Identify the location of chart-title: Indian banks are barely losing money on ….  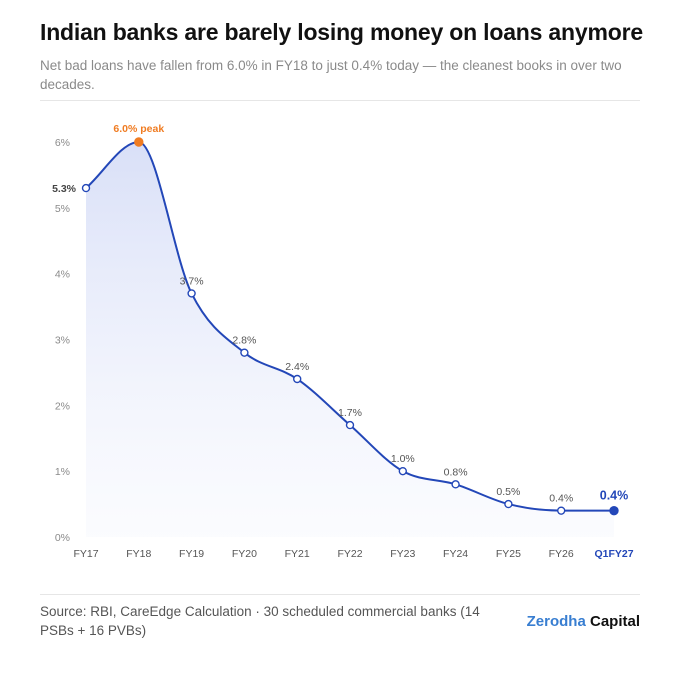
(341, 32).